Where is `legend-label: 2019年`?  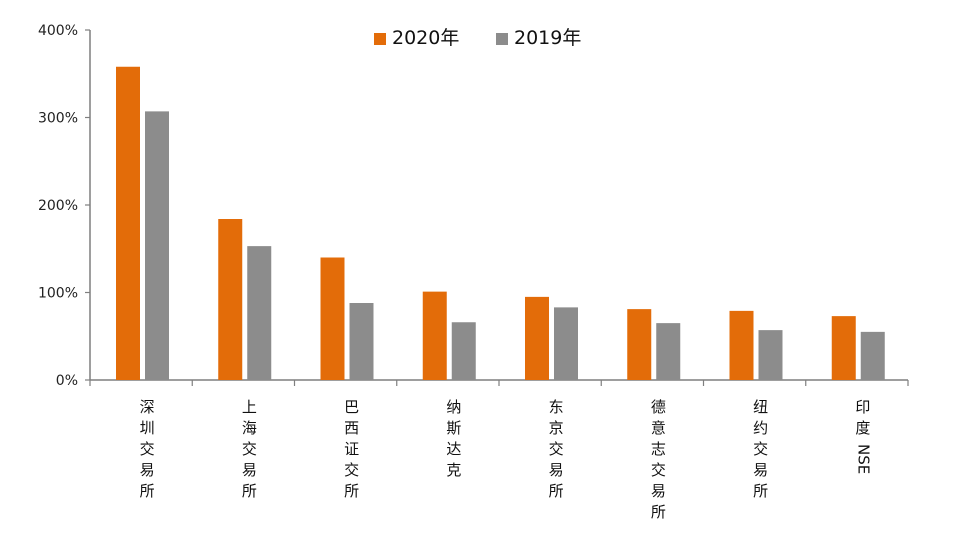
legend-label: 2019年 is located at coordinates (547, 38).